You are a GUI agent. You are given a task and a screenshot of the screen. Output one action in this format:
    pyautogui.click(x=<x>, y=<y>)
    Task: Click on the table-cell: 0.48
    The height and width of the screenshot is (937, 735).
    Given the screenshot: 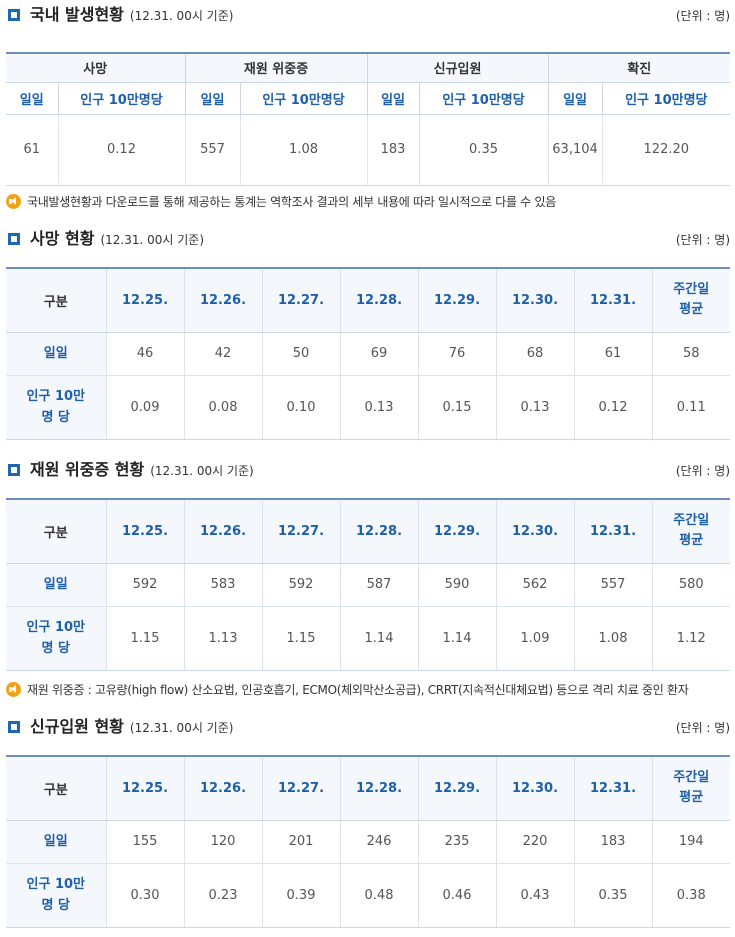 What is the action you would take?
    pyautogui.click(x=379, y=895)
    